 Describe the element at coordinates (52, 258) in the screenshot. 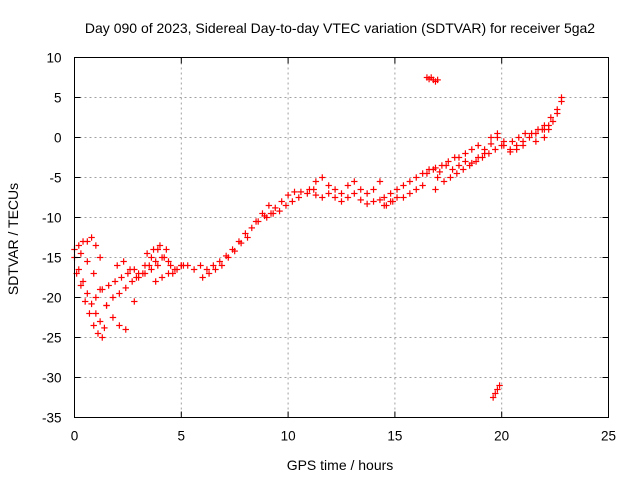

I see `y-tick-label: -15` at that location.